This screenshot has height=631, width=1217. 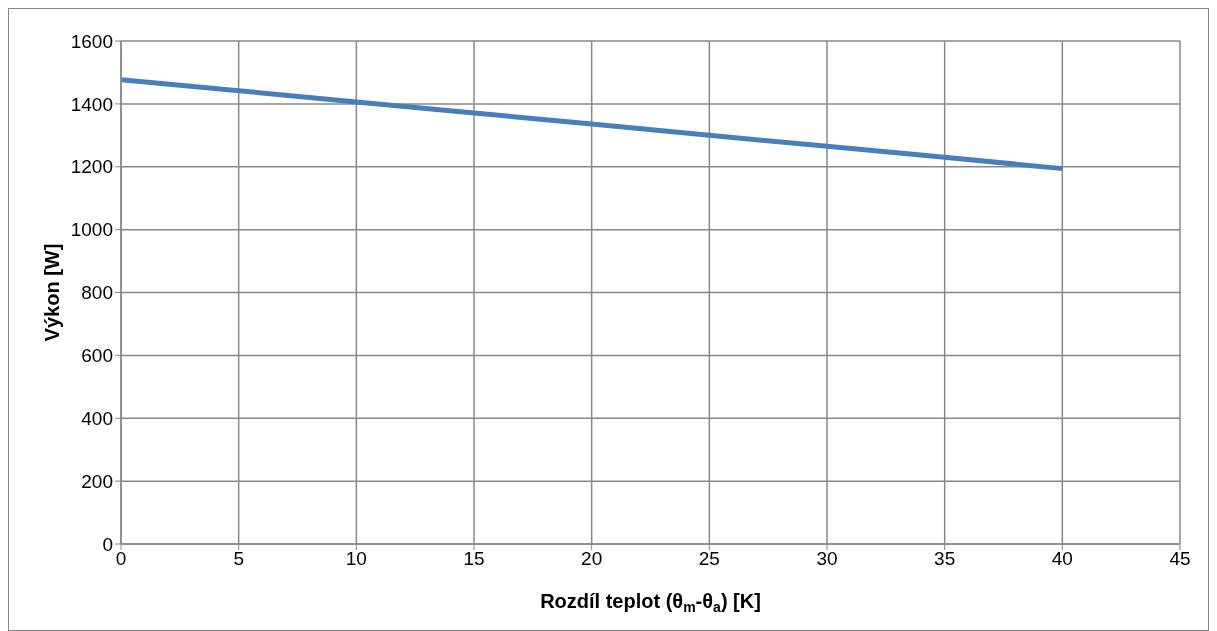 I want to click on x-tick-label: 5, so click(x=238, y=559).